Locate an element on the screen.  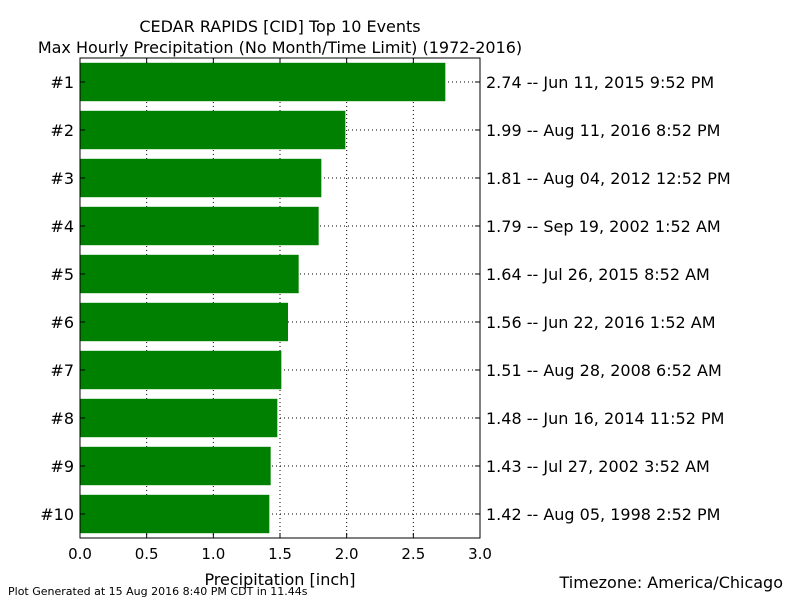
x-tick-label: 3.0 is located at coordinates (480, 554).